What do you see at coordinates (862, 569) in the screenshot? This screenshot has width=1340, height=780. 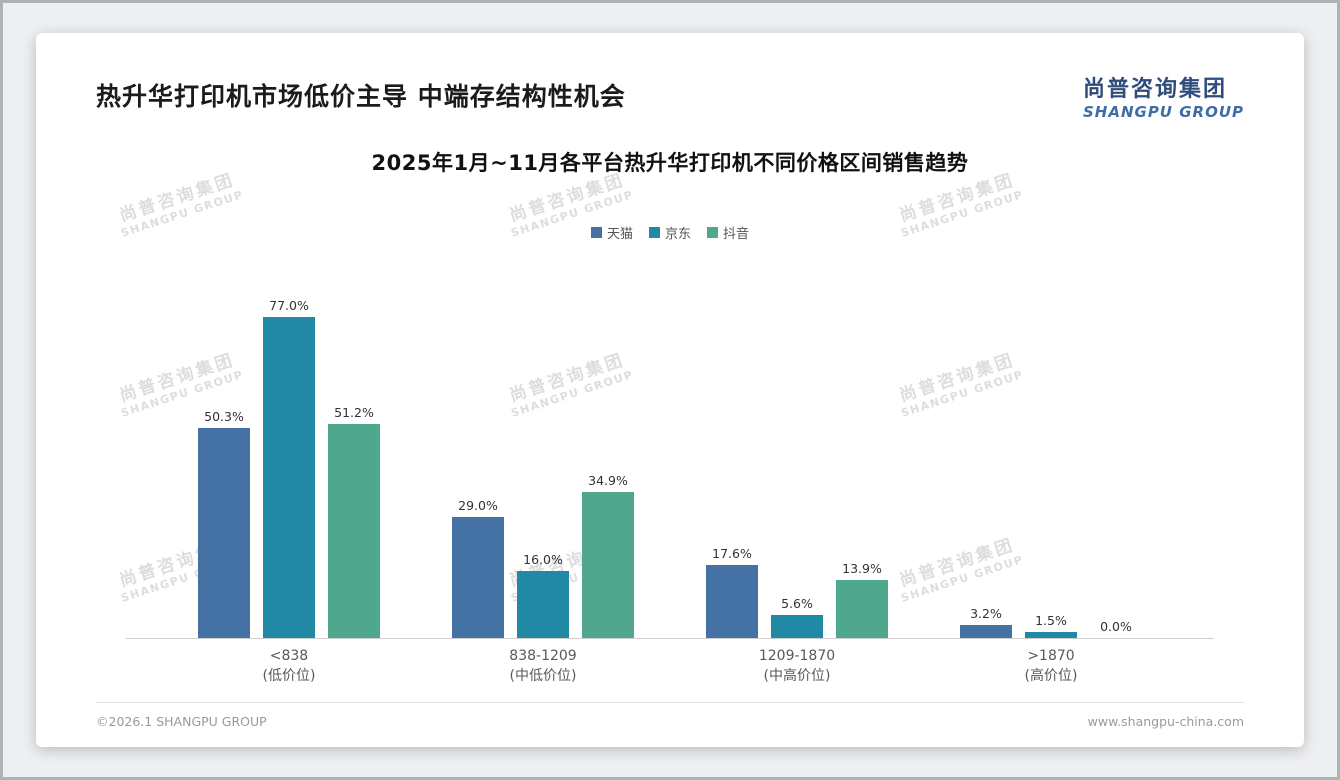 I see `bar-value-label: 13.9%` at bounding box center [862, 569].